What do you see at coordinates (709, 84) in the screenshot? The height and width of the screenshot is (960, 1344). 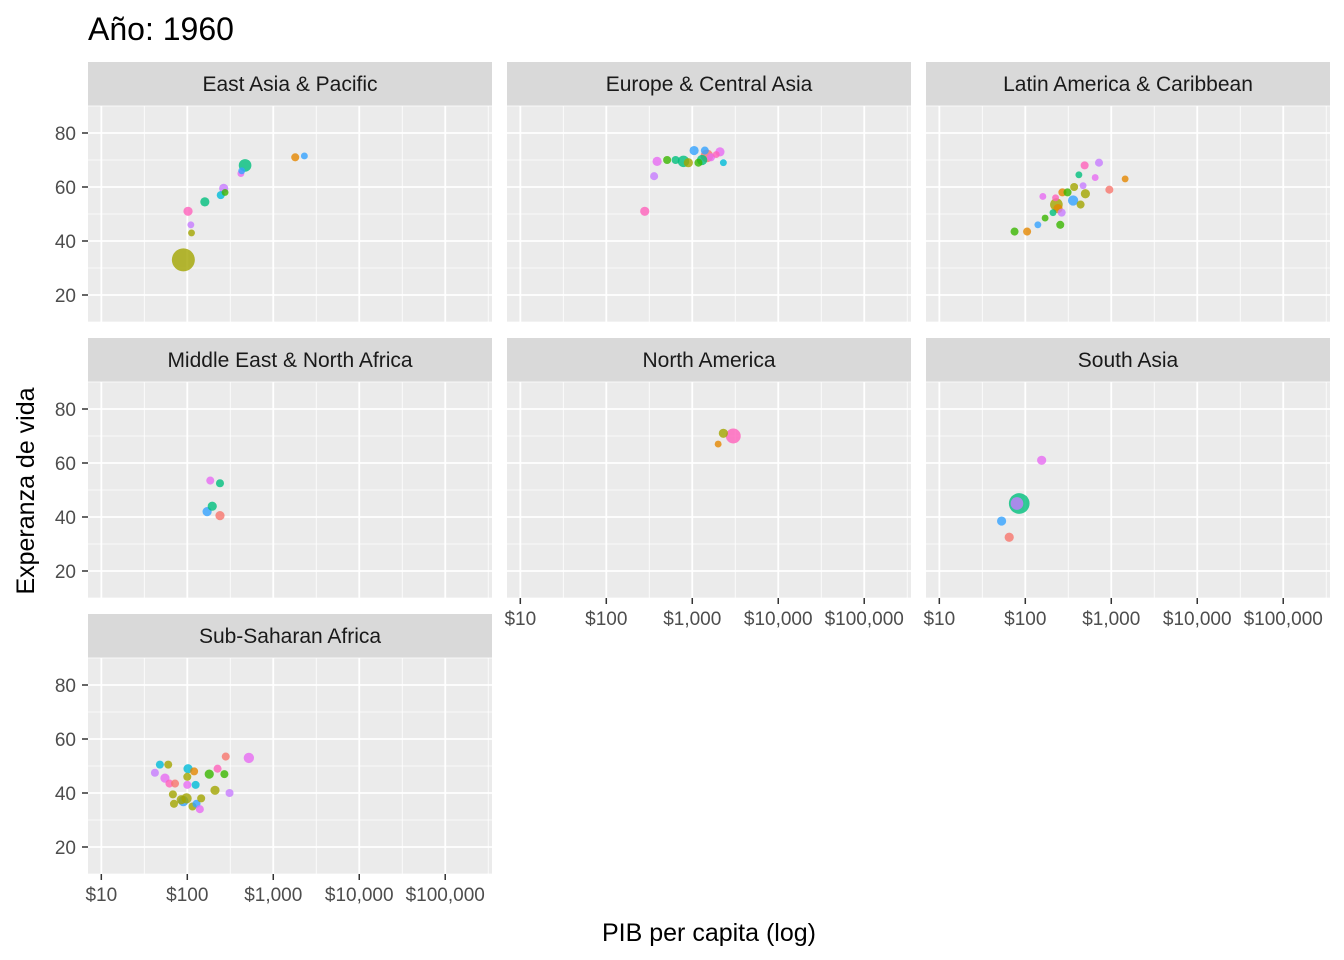 I see `facet-strip-label: Europe & Central Asia` at bounding box center [709, 84].